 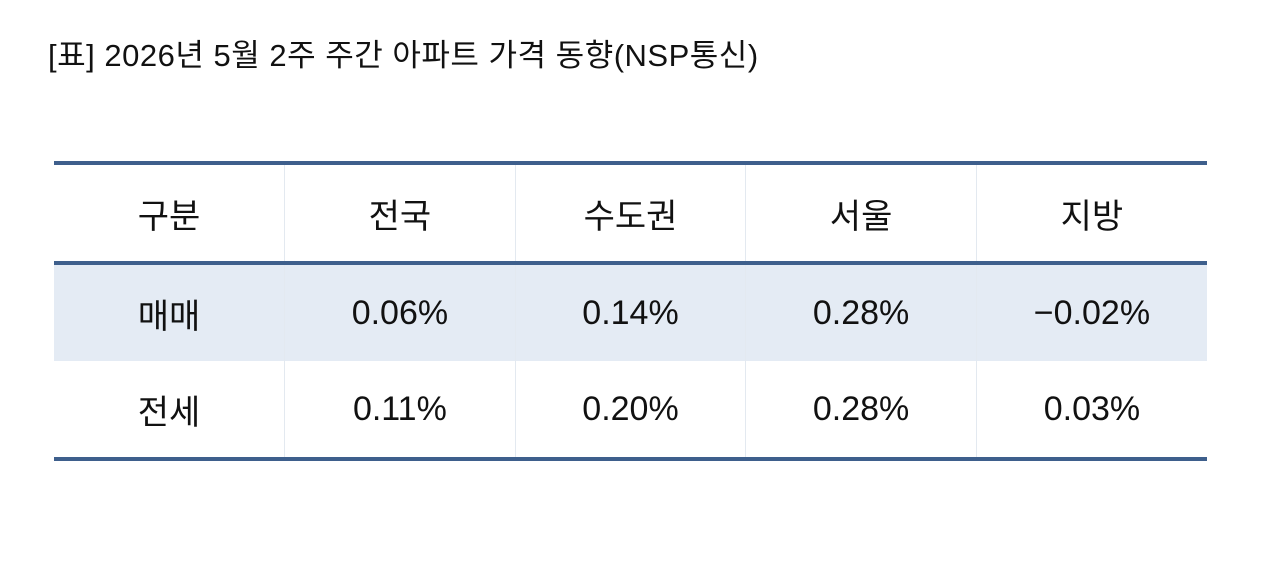 I want to click on cell: 0.03%, so click(x=1091, y=410).